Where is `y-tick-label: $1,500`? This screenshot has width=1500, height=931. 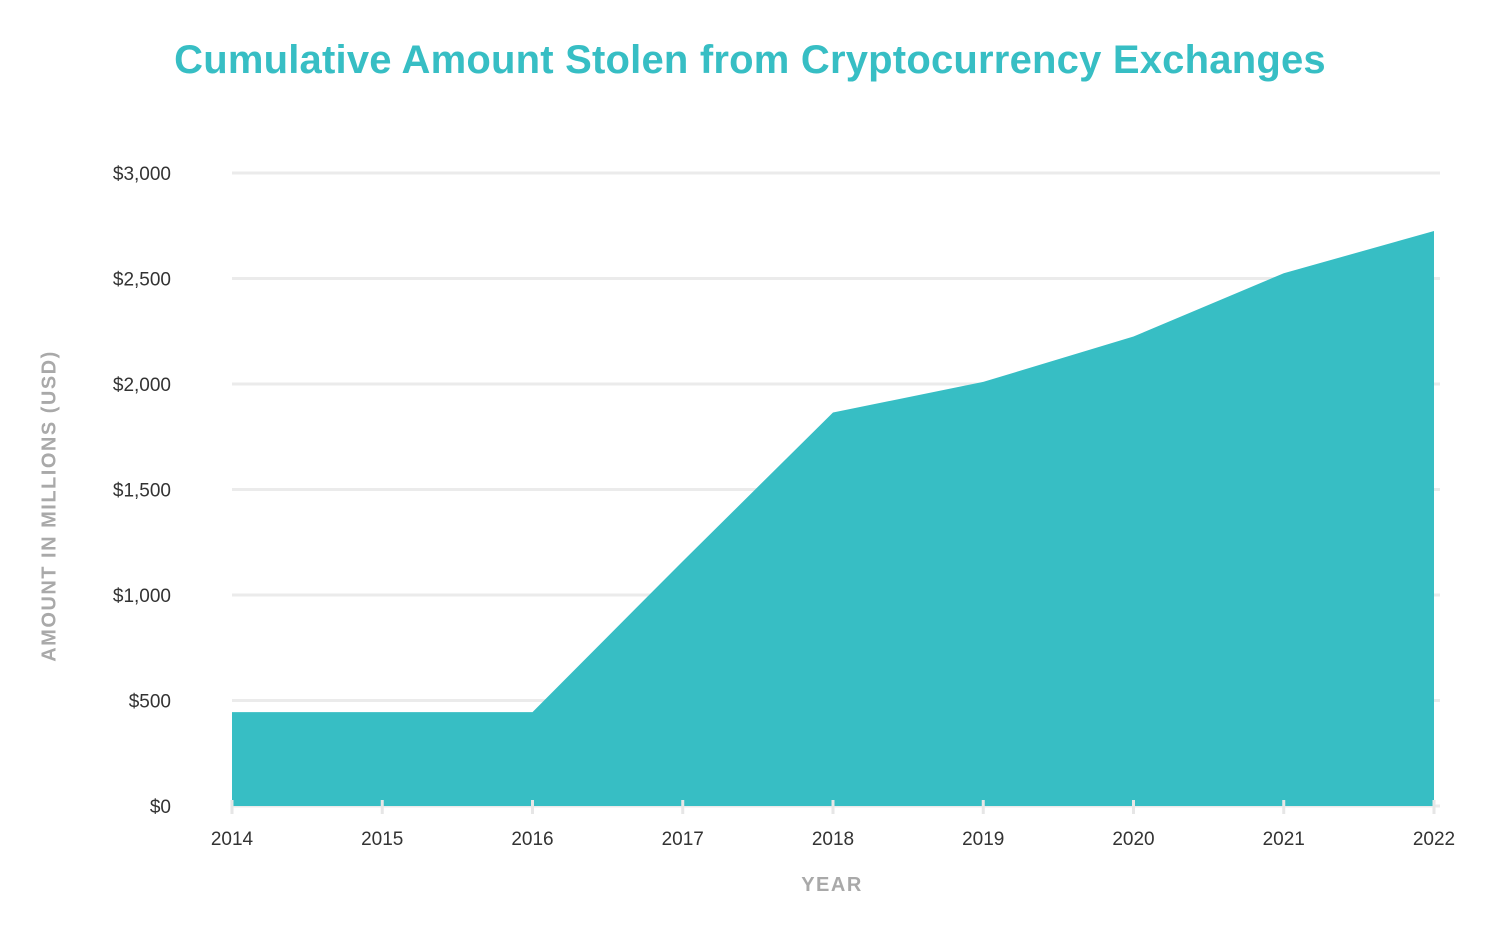
y-tick-label: $1,500 is located at coordinates (142, 491).